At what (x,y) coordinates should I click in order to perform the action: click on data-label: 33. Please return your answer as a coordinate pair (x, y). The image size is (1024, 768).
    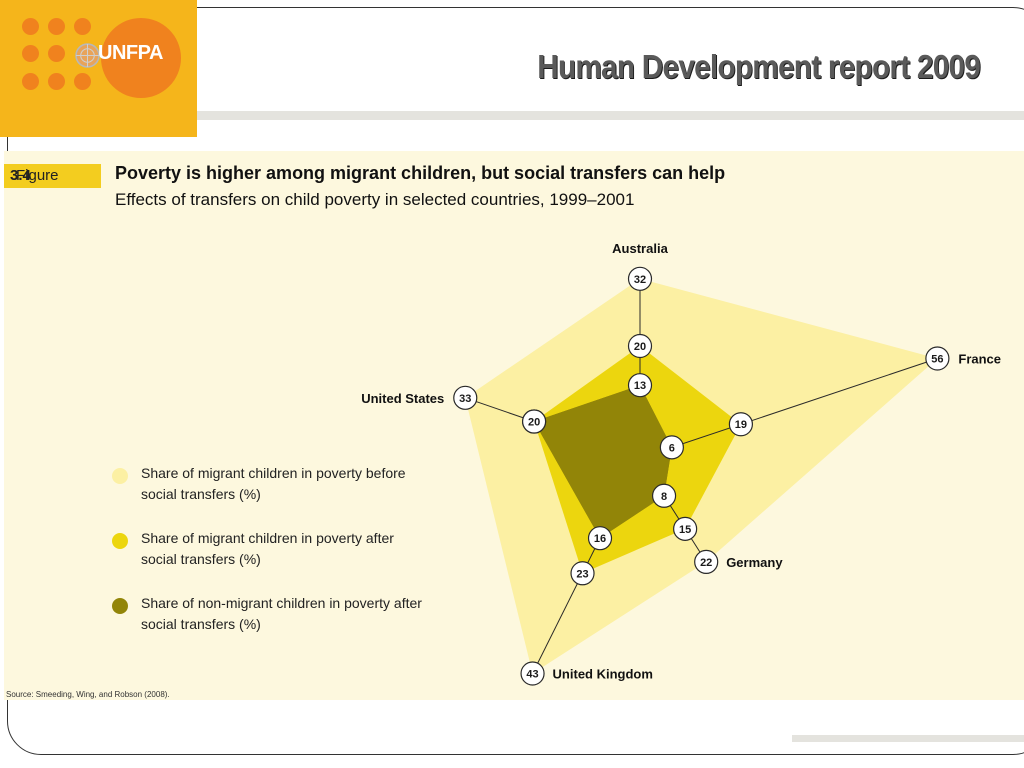
    Looking at the image, I should click on (465, 399).